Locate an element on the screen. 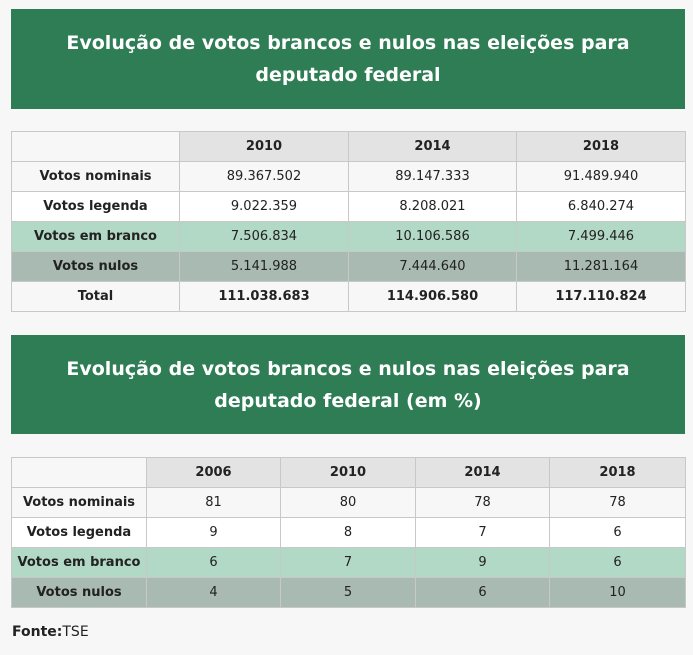 The width and height of the screenshot is (693, 655). table-cell: 117.110.824 is located at coordinates (601, 296).